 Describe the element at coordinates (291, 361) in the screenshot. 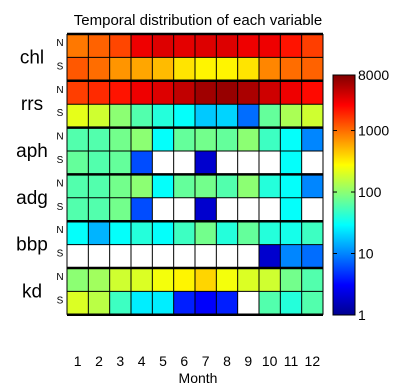

I see `x-tick-label: 11` at that location.